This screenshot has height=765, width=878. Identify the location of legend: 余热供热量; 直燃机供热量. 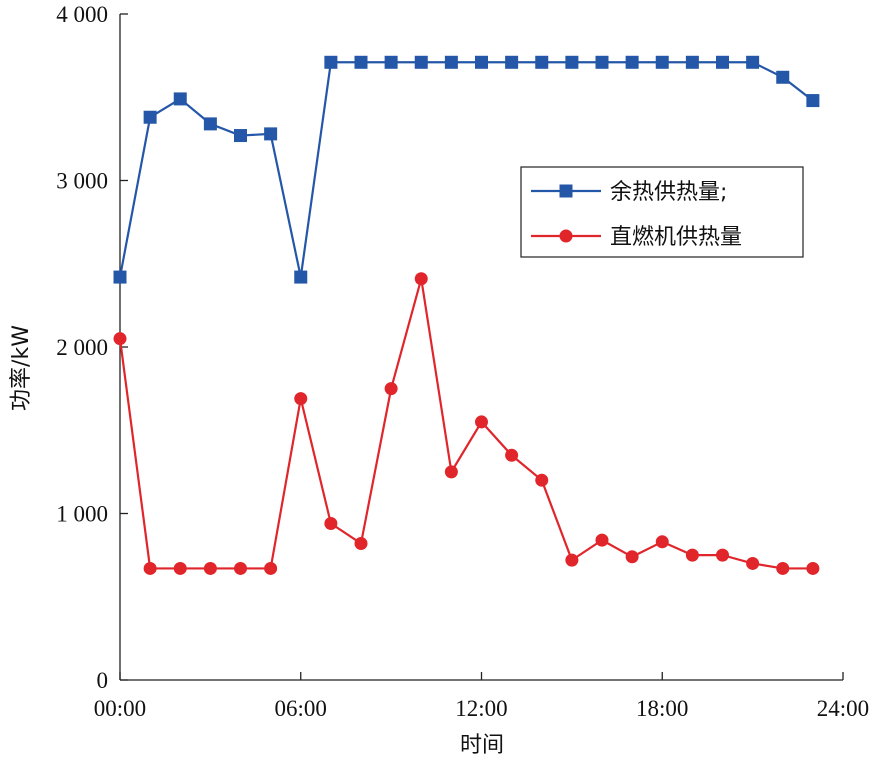
(662, 212).